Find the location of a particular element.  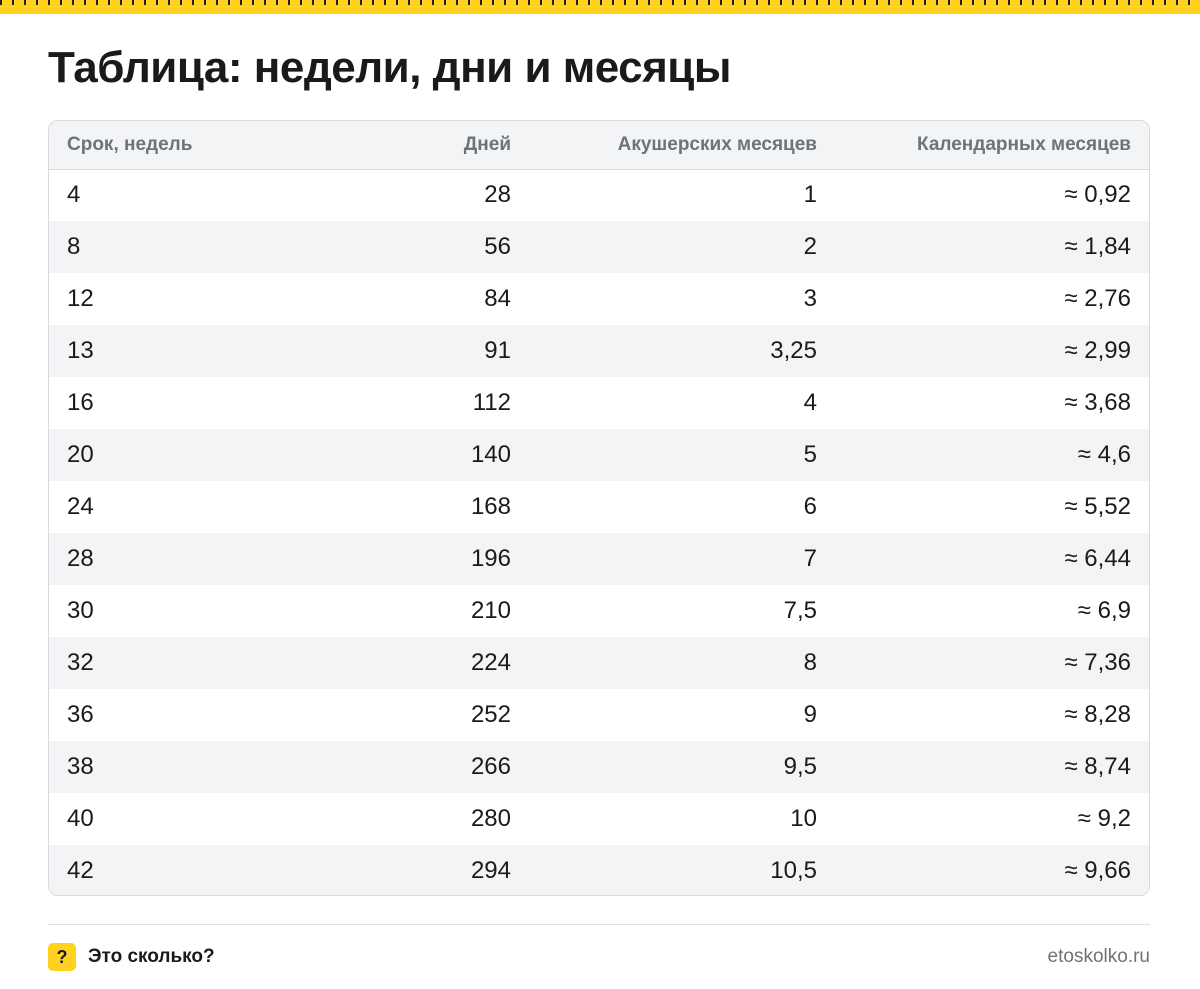

table-row: 38 266 9,5 ≈ 8,74 is located at coordinates (599, 767).